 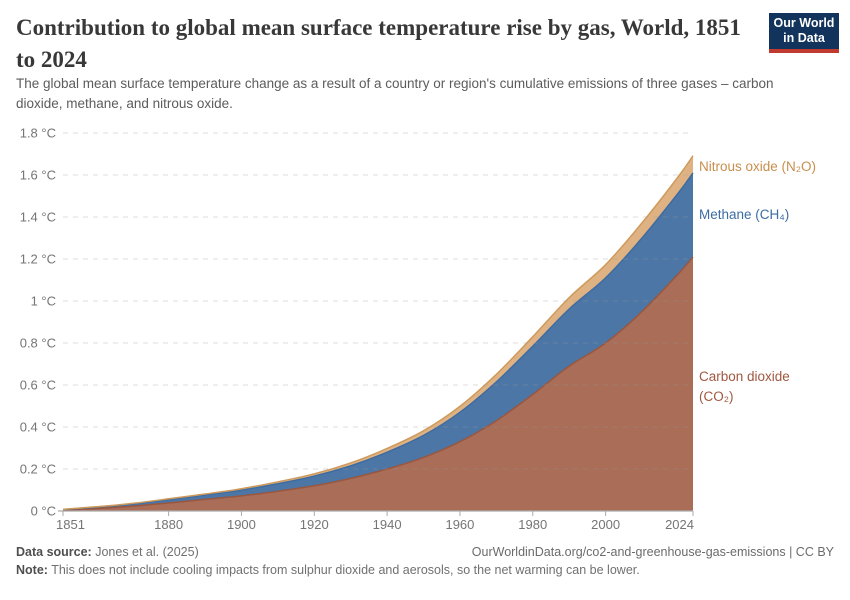 What do you see at coordinates (38, 469) in the screenshot?
I see `y-axis-label: 0.2 °C` at bounding box center [38, 469].